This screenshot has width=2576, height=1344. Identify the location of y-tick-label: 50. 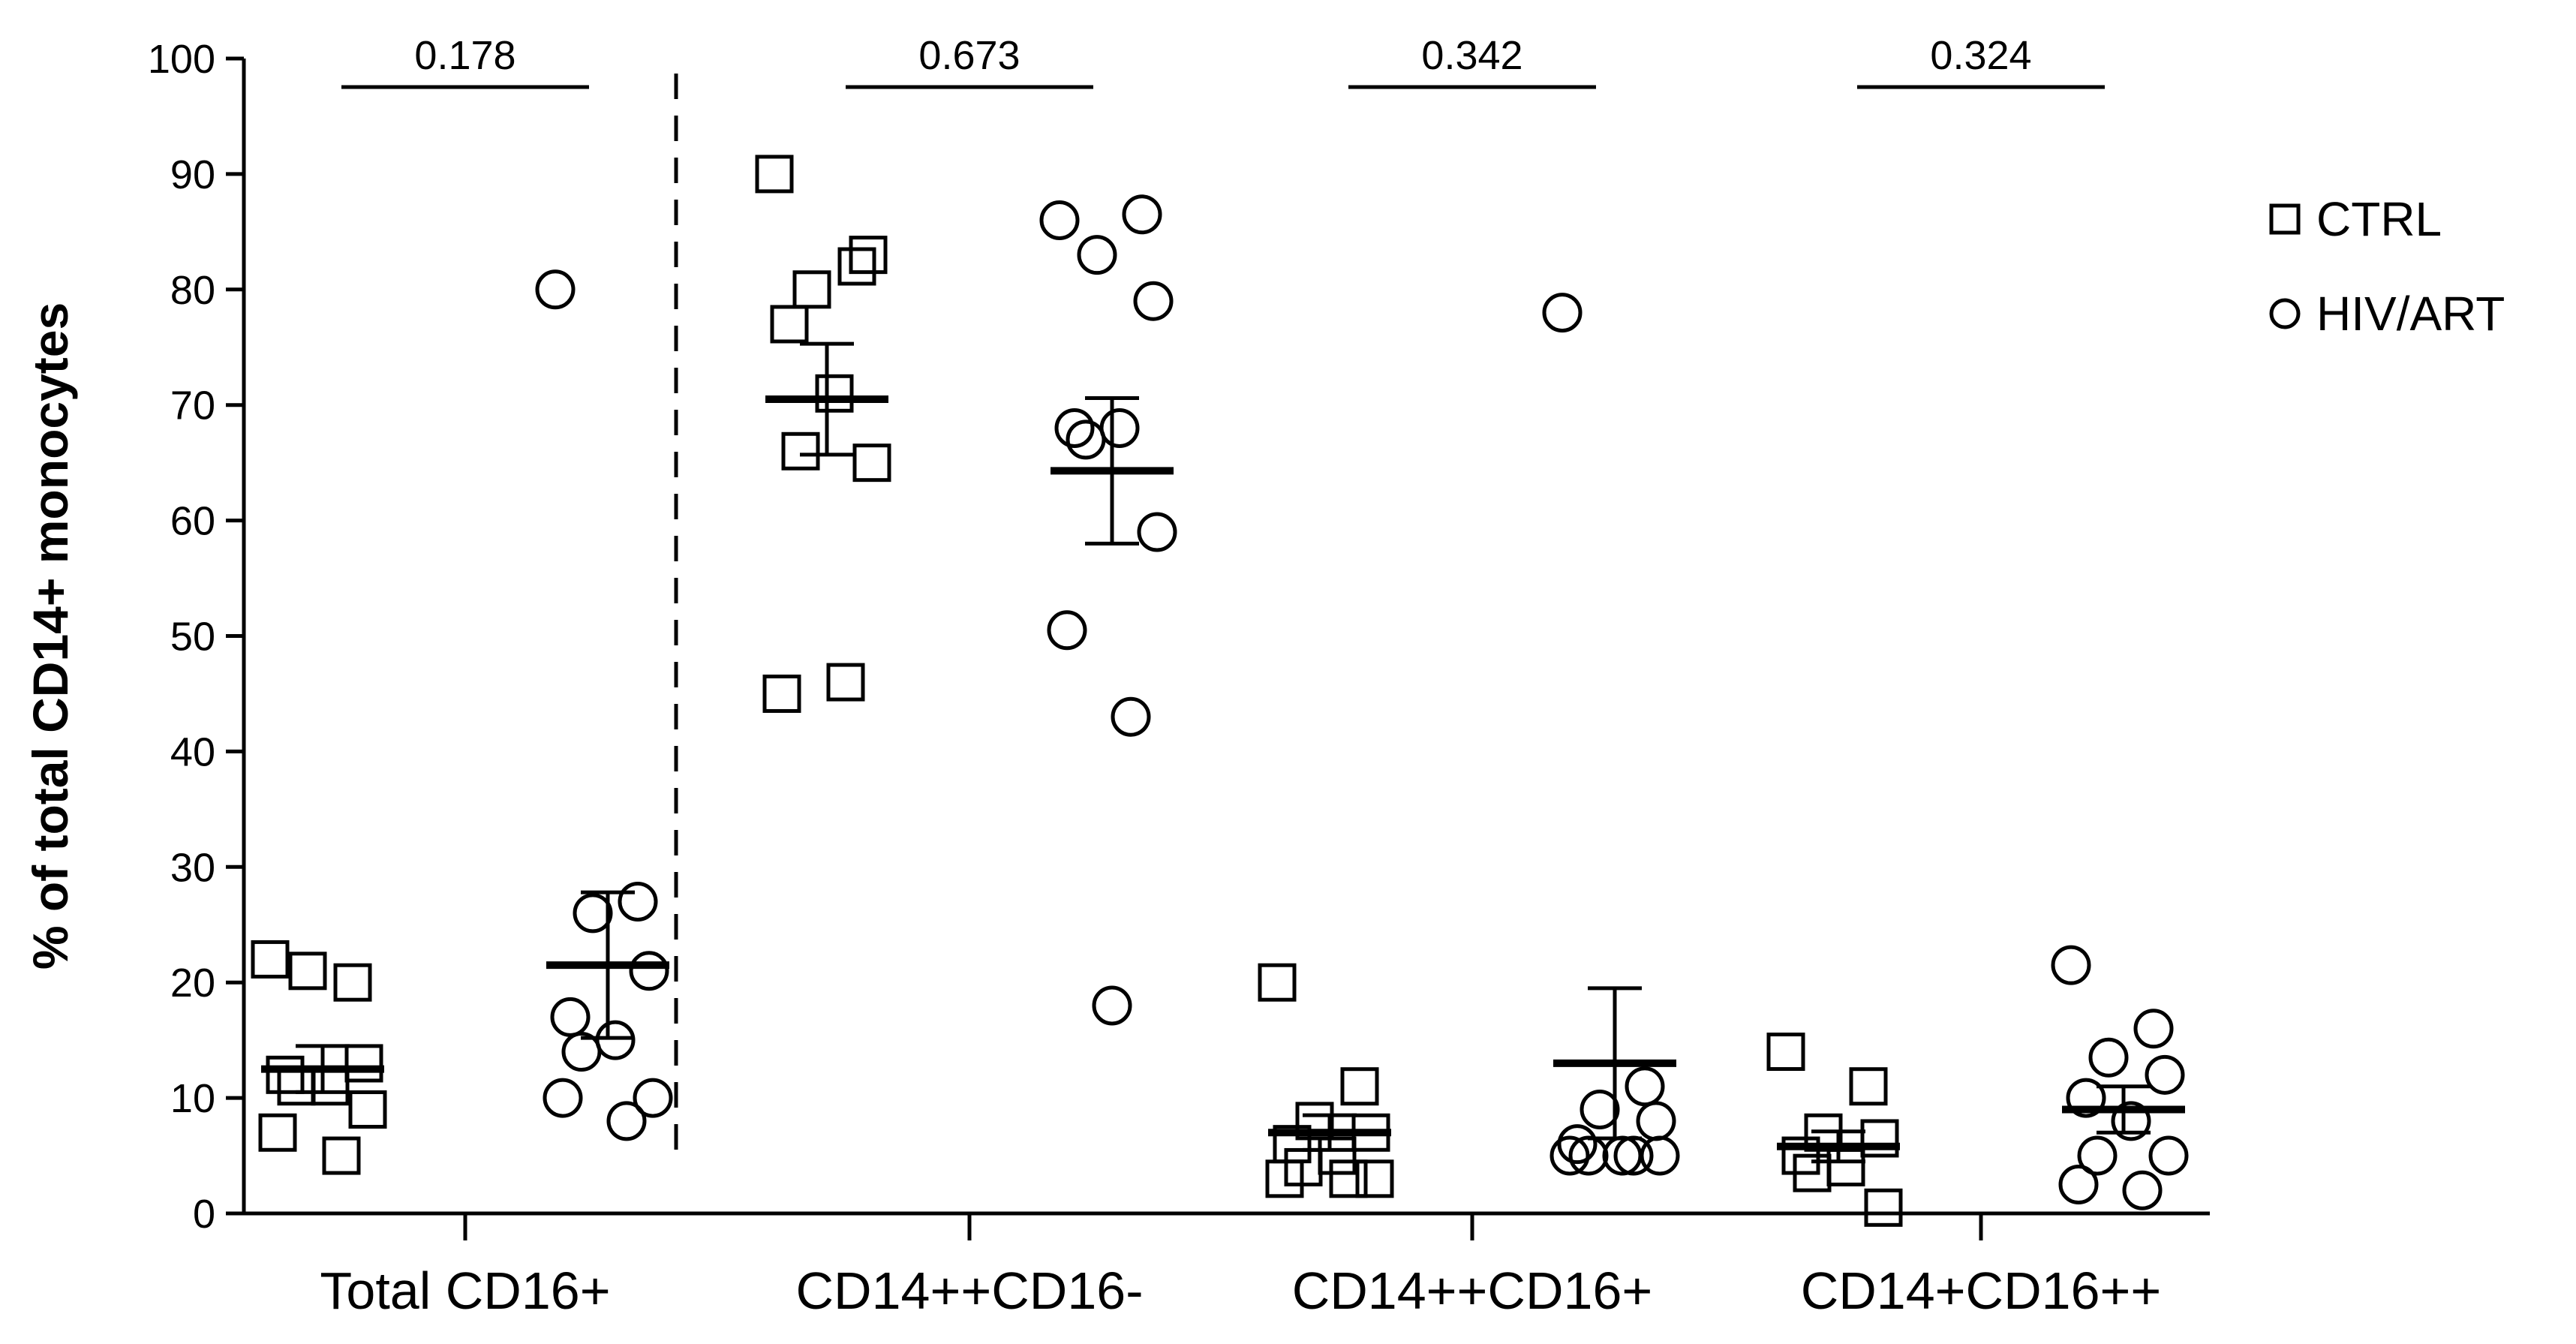
(192, 637).